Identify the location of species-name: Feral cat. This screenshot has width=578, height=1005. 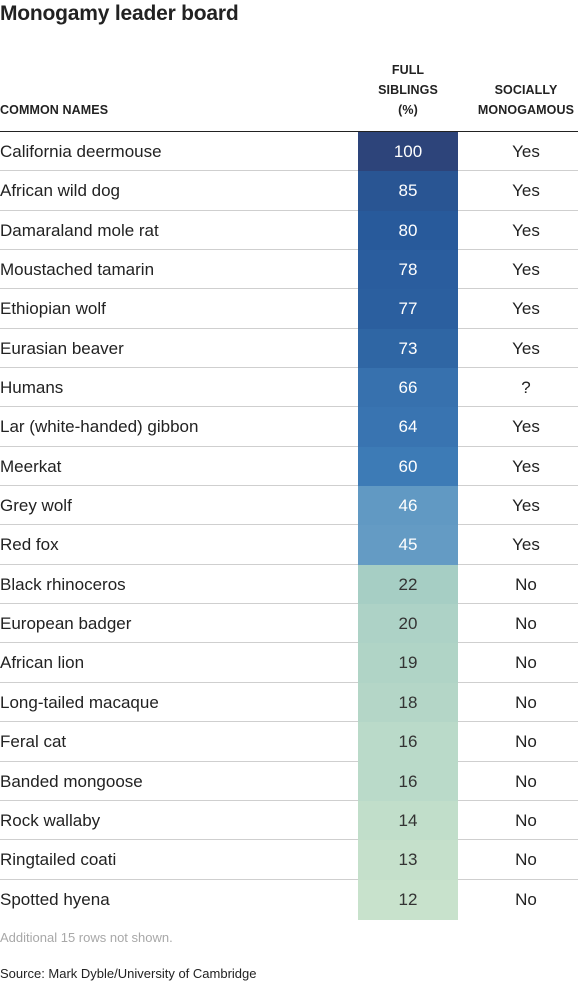
(33, 742).